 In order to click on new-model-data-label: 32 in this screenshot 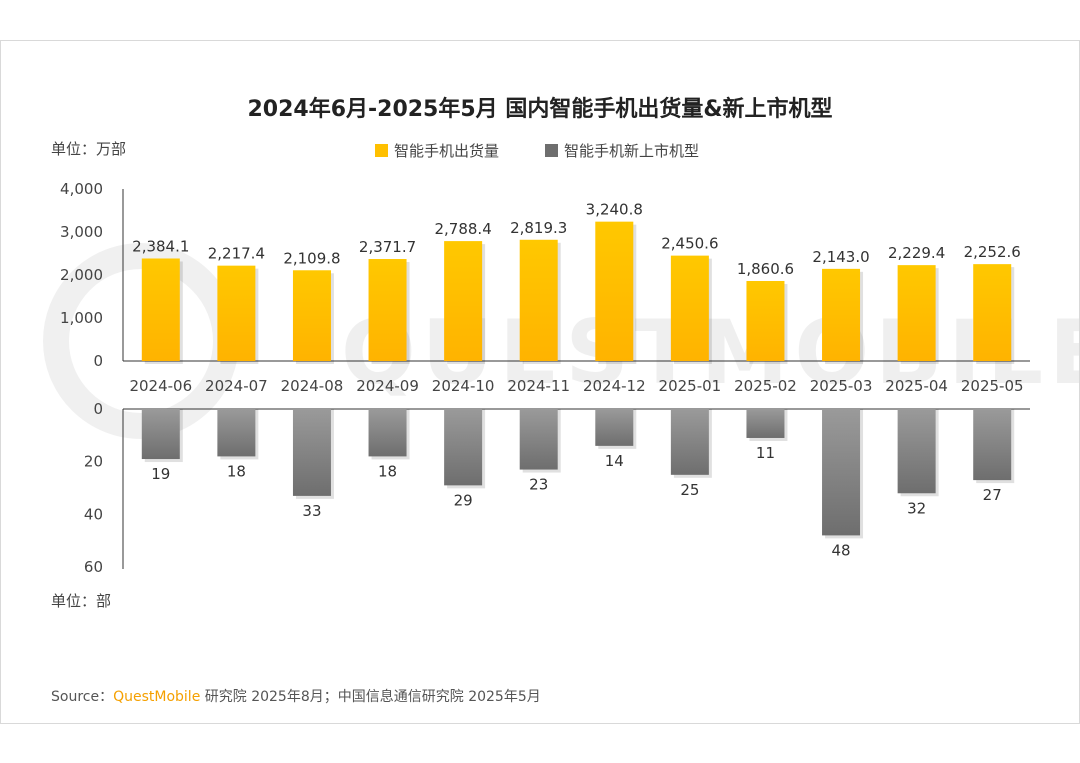, I will do `click(916, 508)`.